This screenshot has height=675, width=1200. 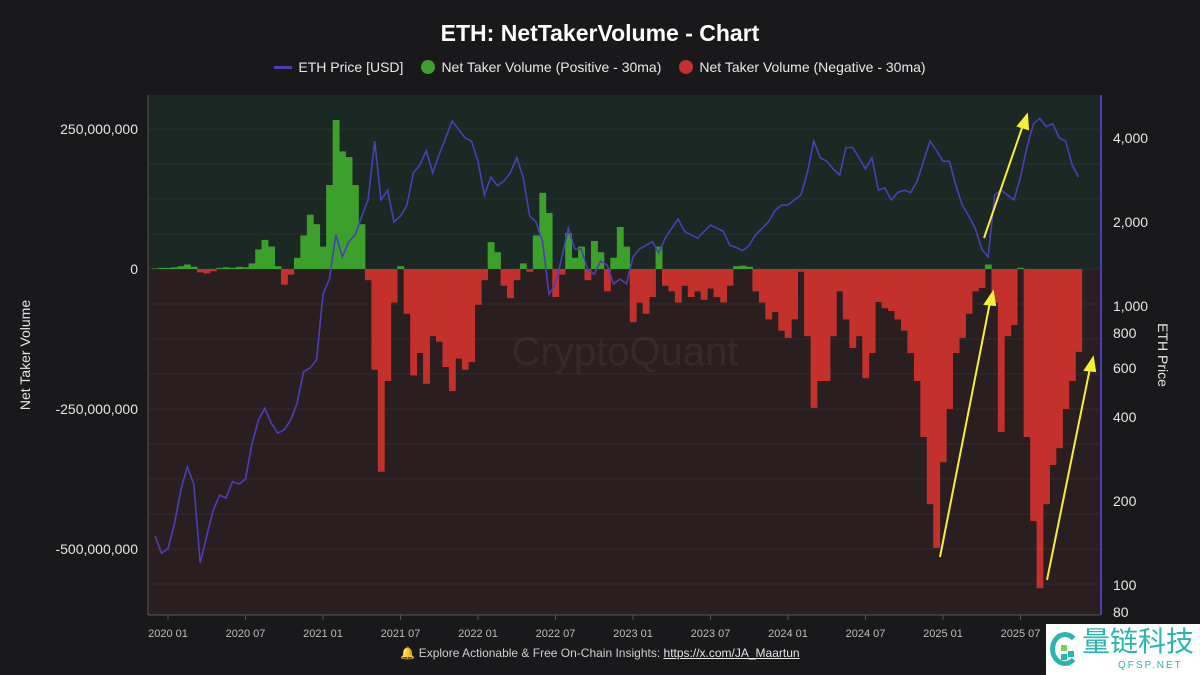 What do you see at coordinates (134, 269) in the screenshot?
I see `left-tick-label: 0` at bounding box center [134, 269].